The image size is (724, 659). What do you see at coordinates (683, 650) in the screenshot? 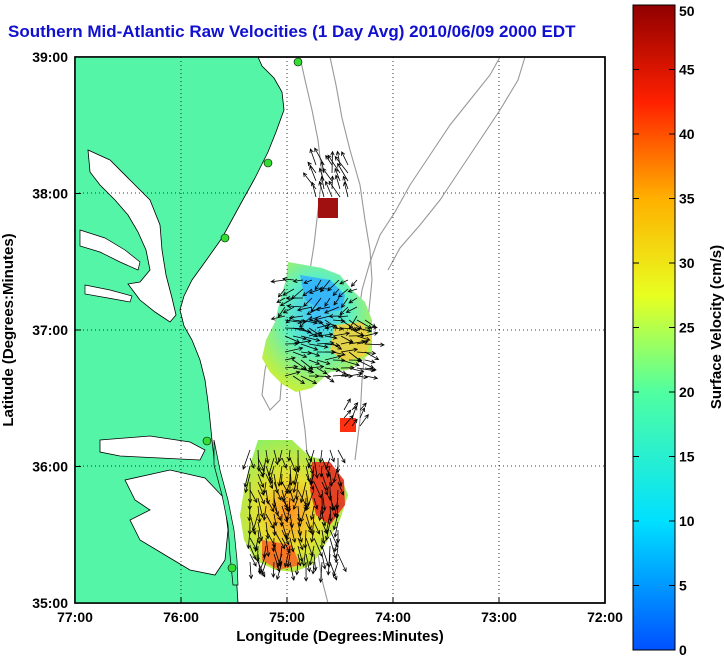
I see `colorbar-tick-label: 0` at bounding box center [683, 650].